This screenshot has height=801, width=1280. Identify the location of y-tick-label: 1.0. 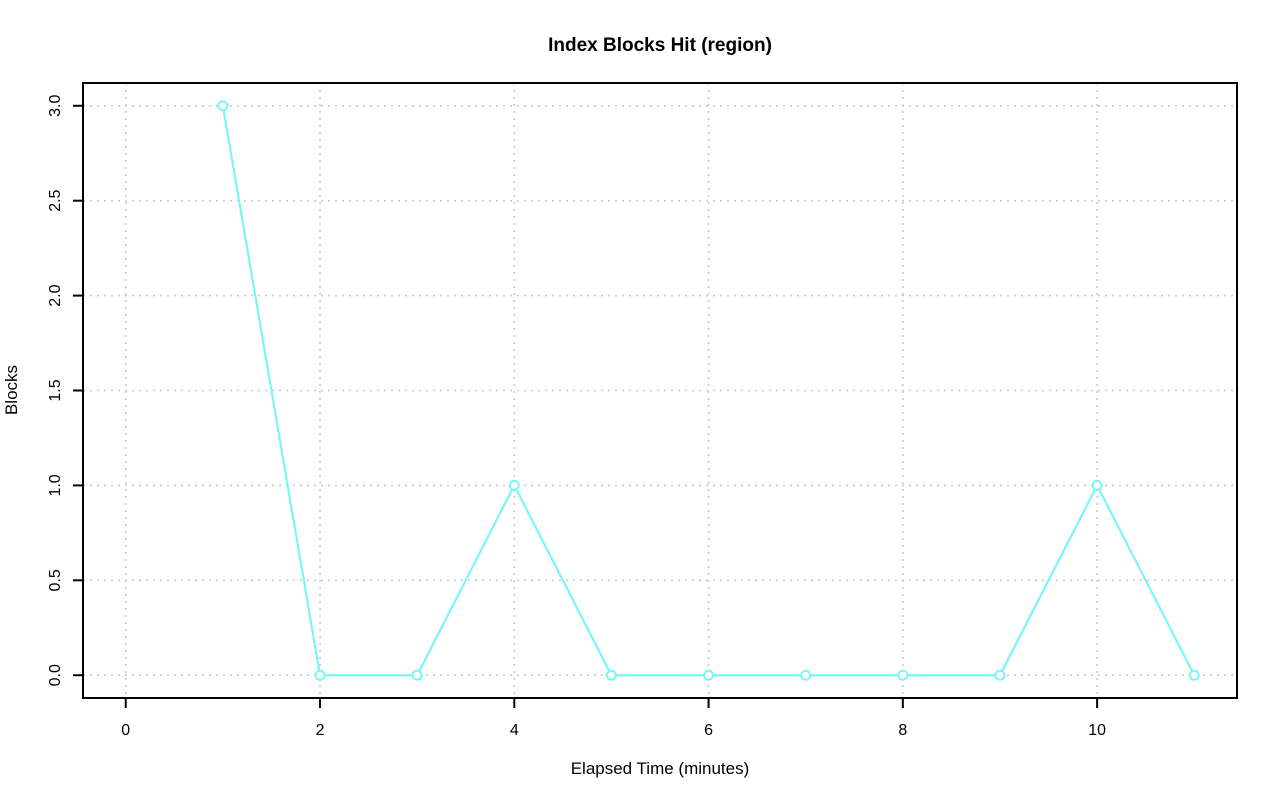
(55, 485).